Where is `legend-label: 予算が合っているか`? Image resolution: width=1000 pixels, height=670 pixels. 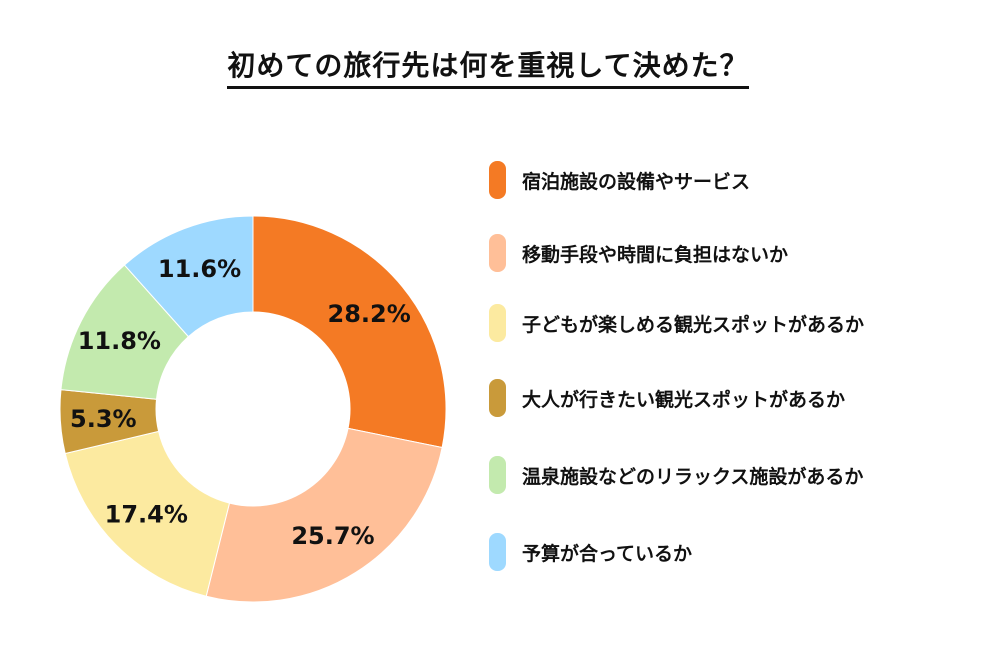
legend-label: 予算が合っているか is located at coordinates (607, 553).